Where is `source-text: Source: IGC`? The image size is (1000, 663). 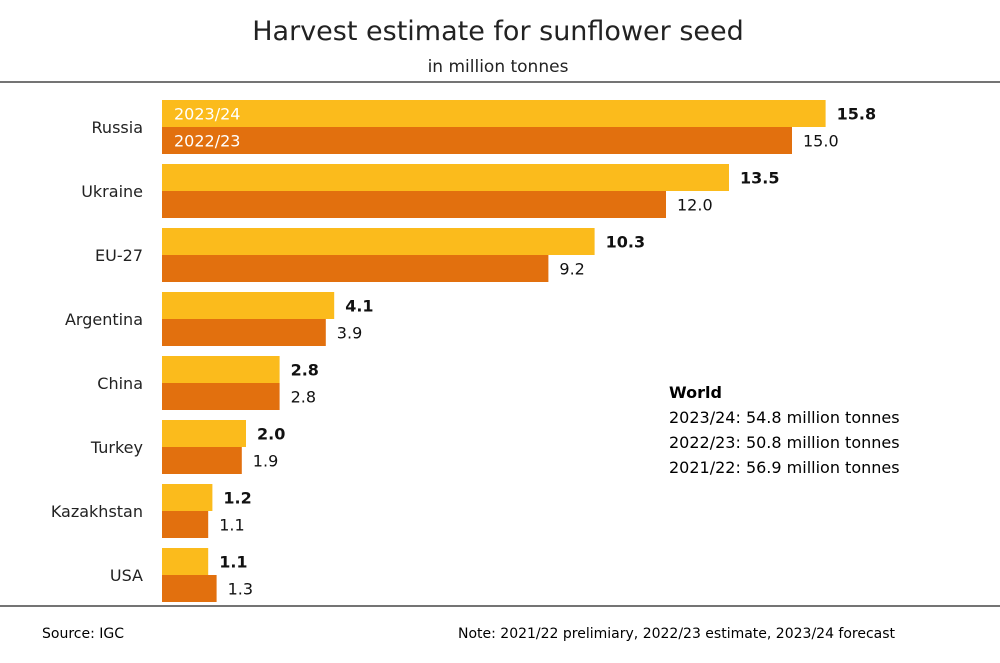 source-text: Source: IGC is located at coordinates (83, 634).